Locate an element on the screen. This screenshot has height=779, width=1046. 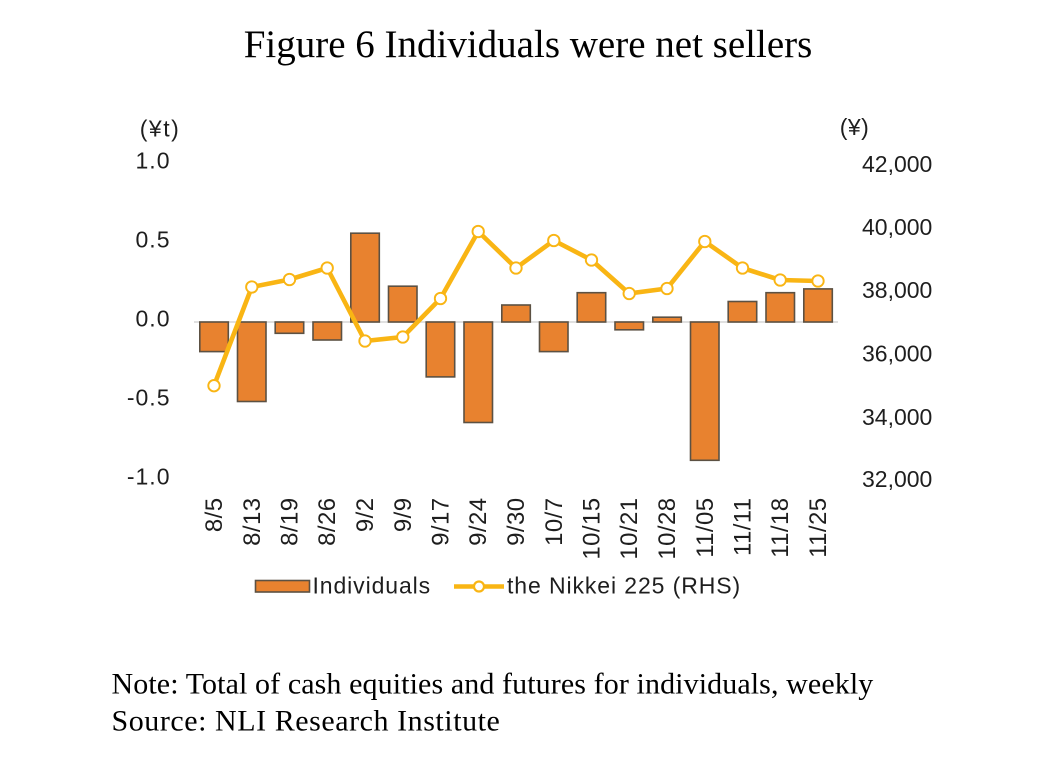
svg-text: 0.0 is located at coordinates (153, 319).